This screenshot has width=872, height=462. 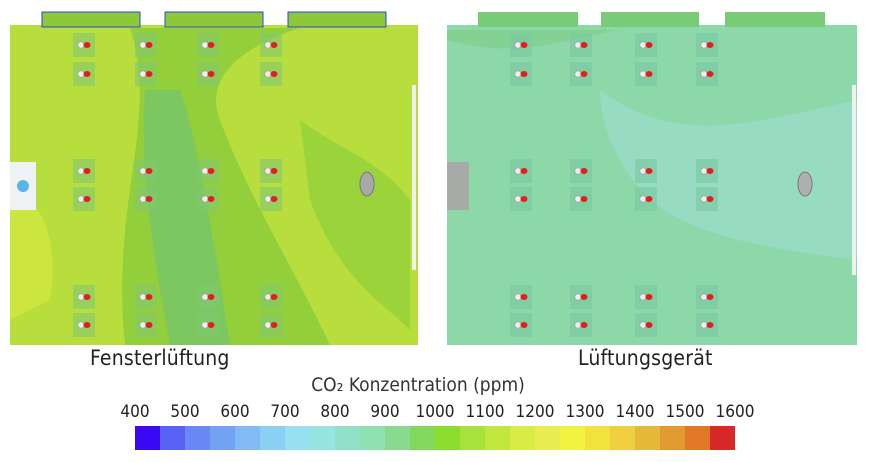 What do you see at coordinates (135, 412) in the screenshot?
I see `colorbar-tick-label: 400` at bounding box center [135, 412].